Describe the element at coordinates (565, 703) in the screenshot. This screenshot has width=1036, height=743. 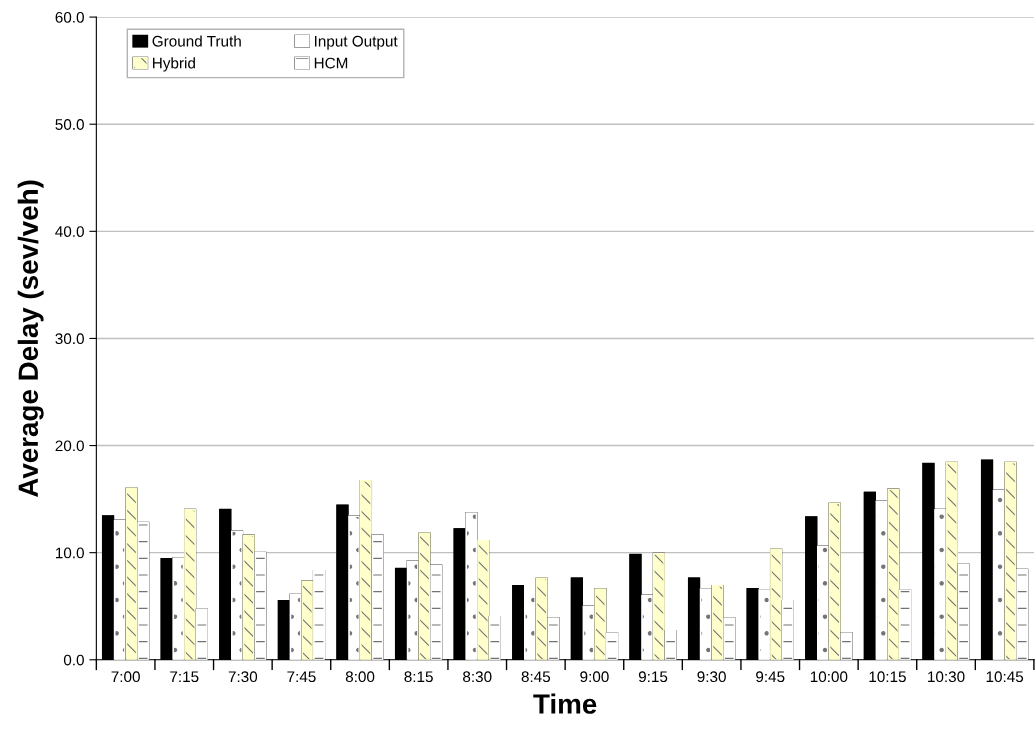
I see `x-axis-title: Time` at that location.